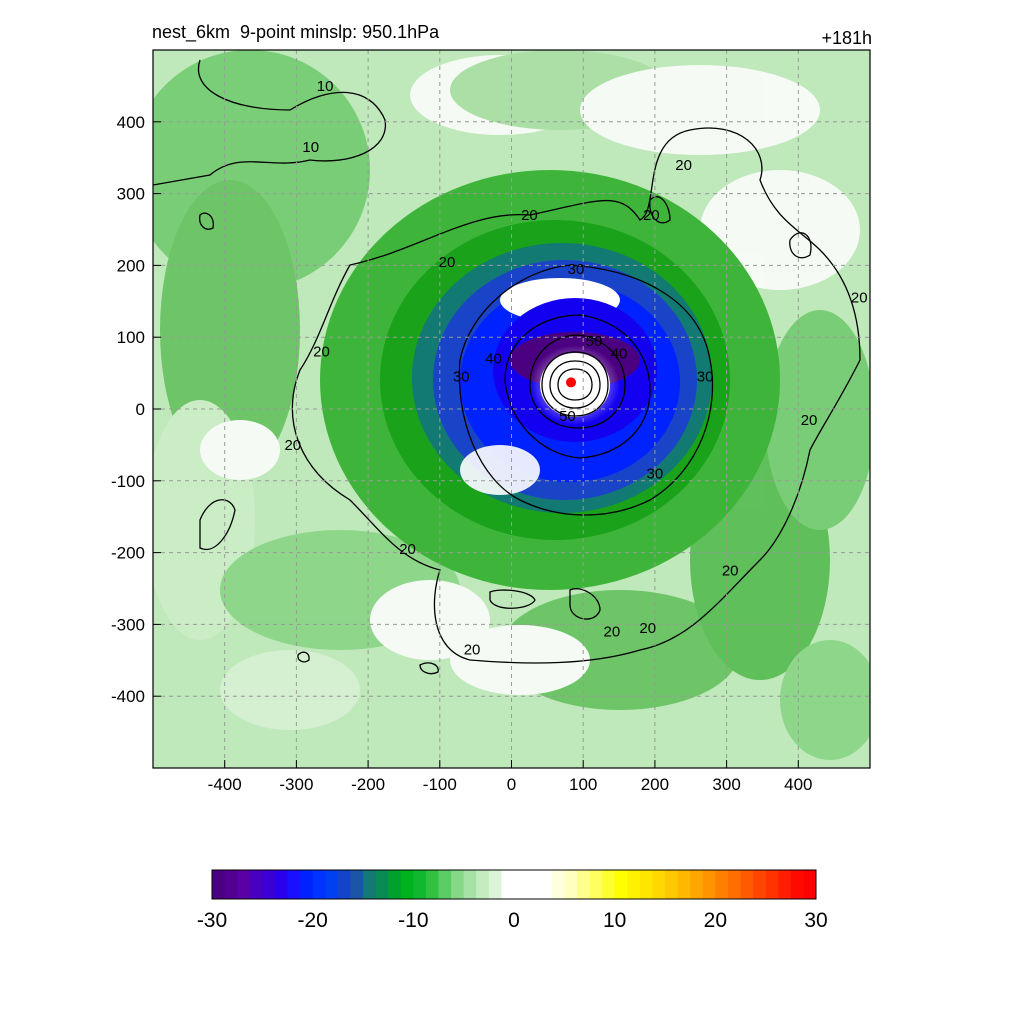 The width and height of the screenshot is (1024, 1024). Describe the element at coordinates (846, 38) in the screenshot. I see `forecast-hour-label: +181h` at that location.